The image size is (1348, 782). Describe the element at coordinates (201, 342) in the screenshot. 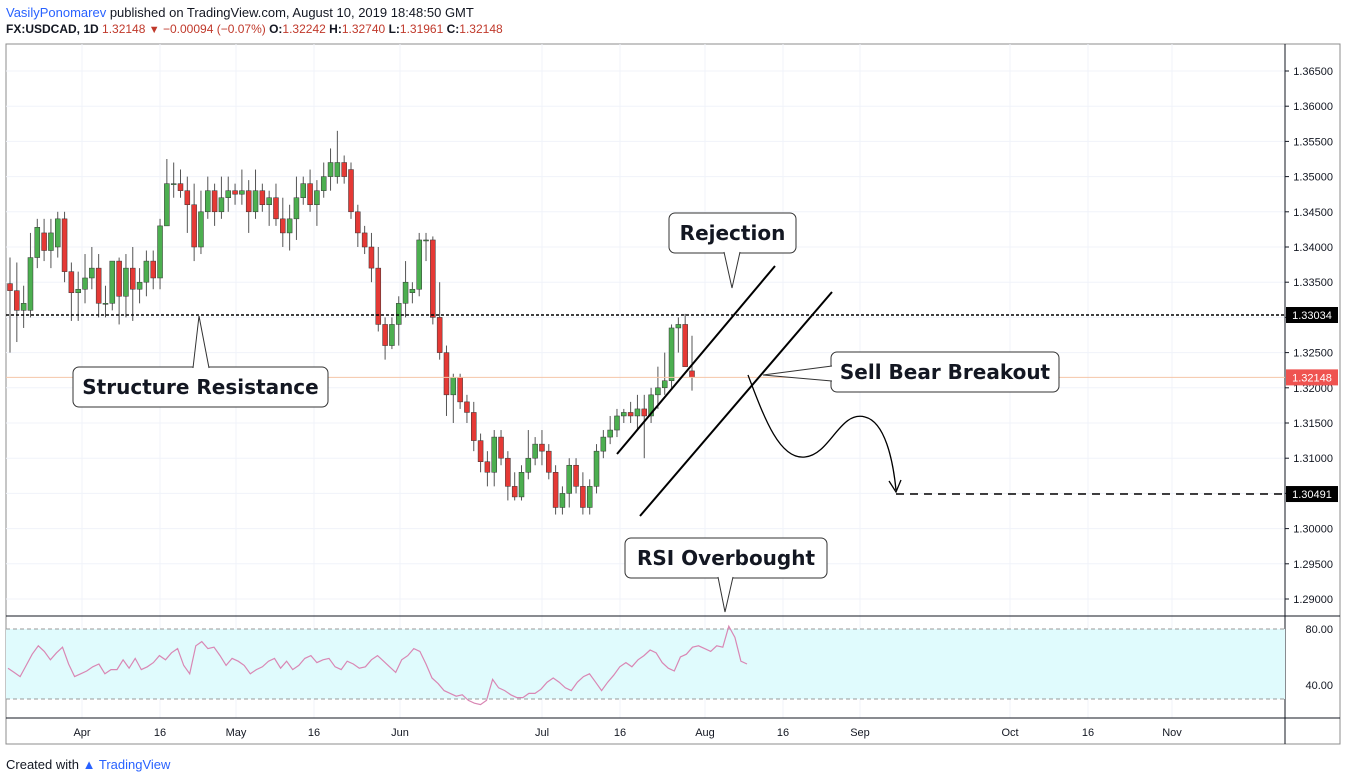

I see `callout-structure-resistance-pointer` at that location.